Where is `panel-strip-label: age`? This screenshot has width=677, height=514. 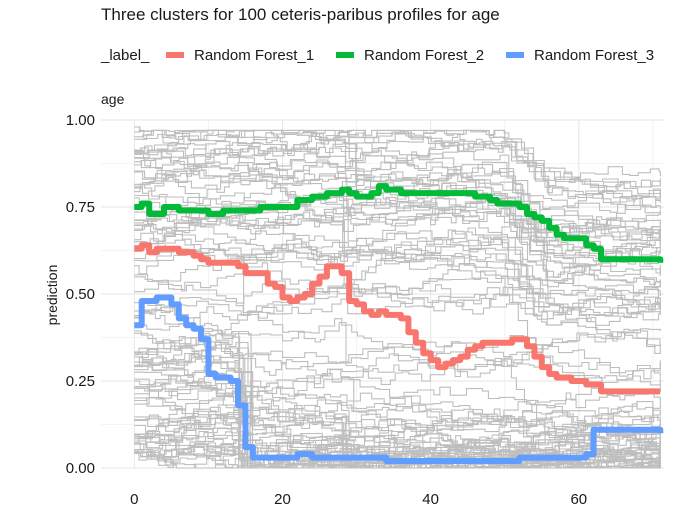 panel-strip-label: age is located at coordinates (113, 99).